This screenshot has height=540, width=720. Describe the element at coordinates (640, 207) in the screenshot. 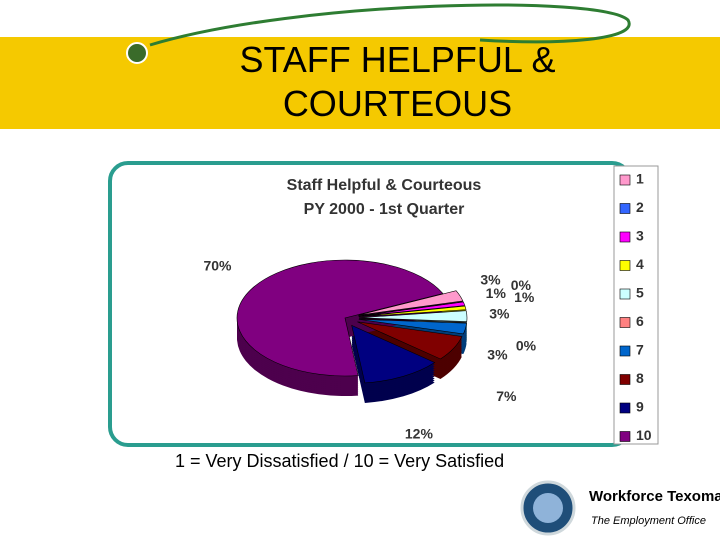

I see `legend-label: 2` at that location.